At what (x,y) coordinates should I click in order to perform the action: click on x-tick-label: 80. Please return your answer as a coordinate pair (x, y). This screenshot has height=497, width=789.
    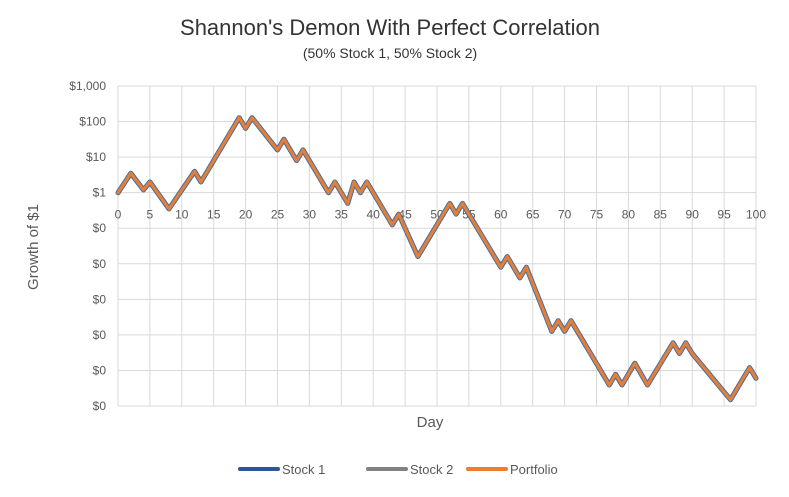
    Looking at the image, I should click on (629, 215).